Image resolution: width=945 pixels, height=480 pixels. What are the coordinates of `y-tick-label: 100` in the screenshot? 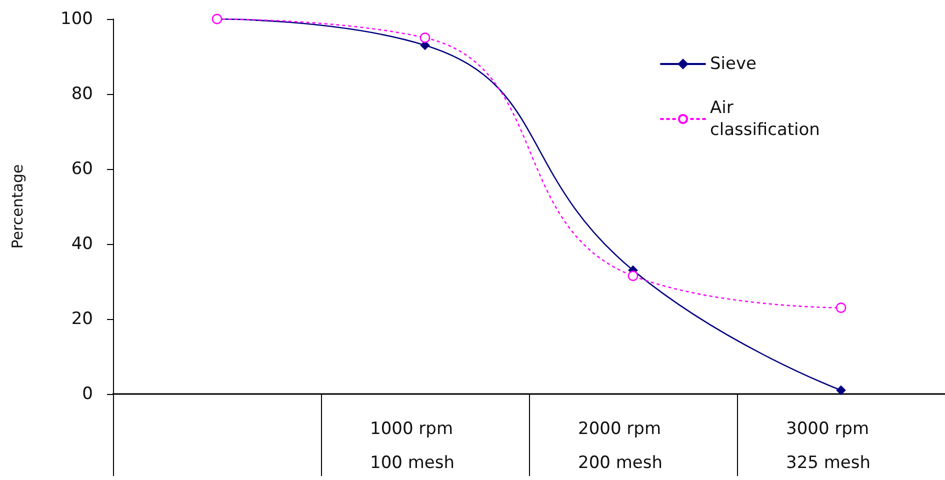 It's located at (76, 19).